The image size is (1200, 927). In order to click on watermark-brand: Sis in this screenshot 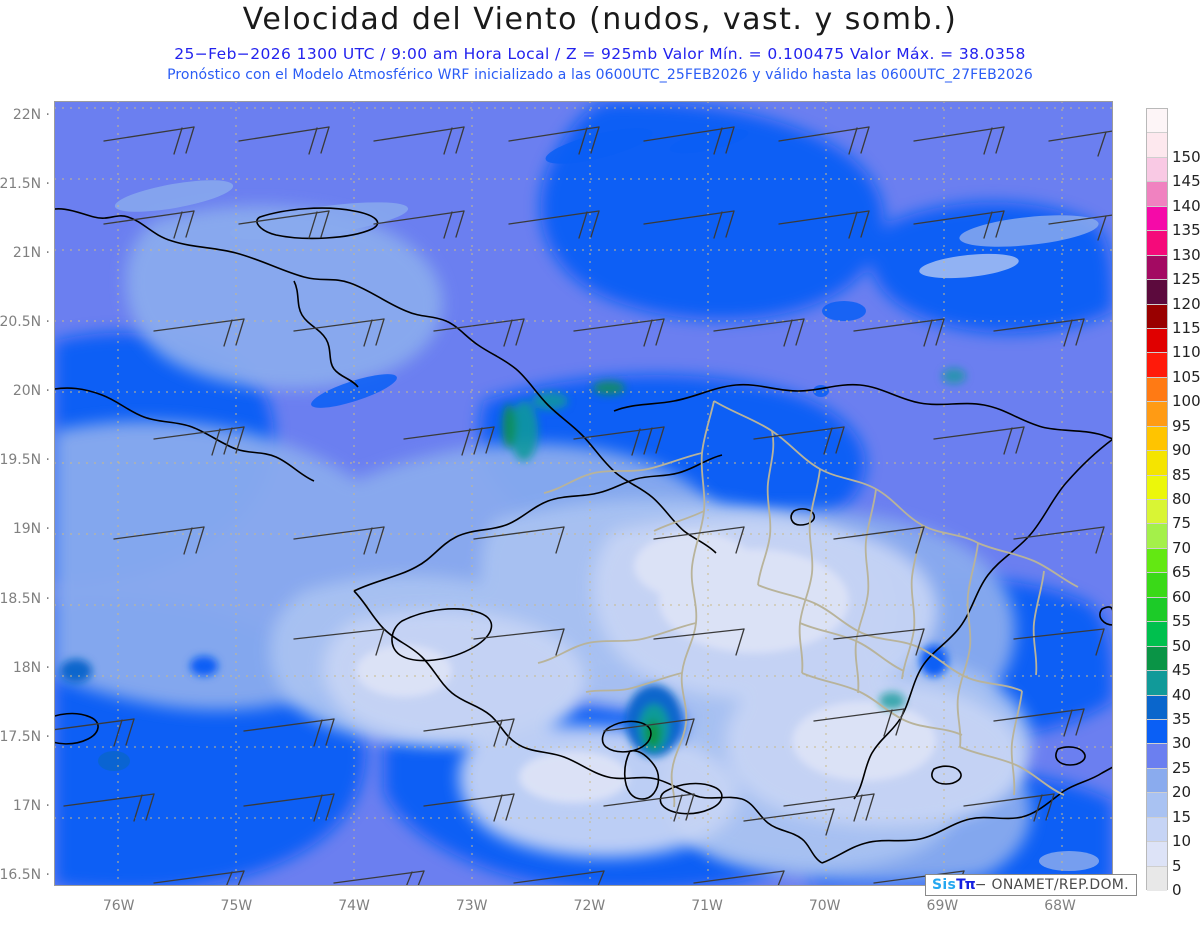, I will do `click(944, 885)`.